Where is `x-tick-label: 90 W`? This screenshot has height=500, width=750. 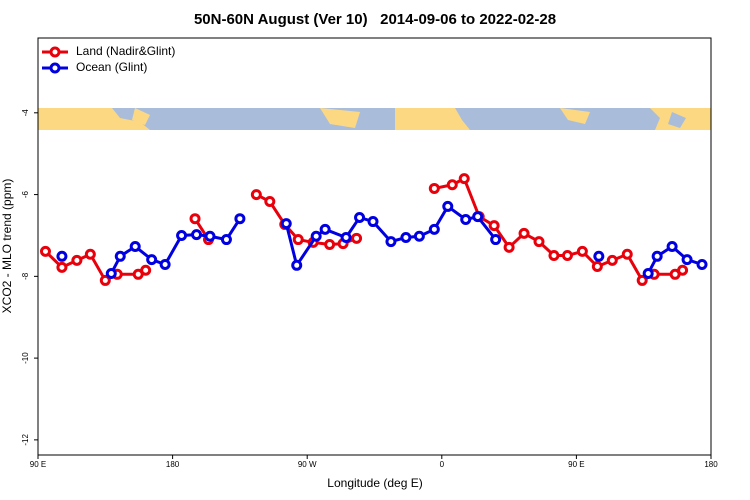
x-tick-label: 90 W is located at coordinates (307, 464).